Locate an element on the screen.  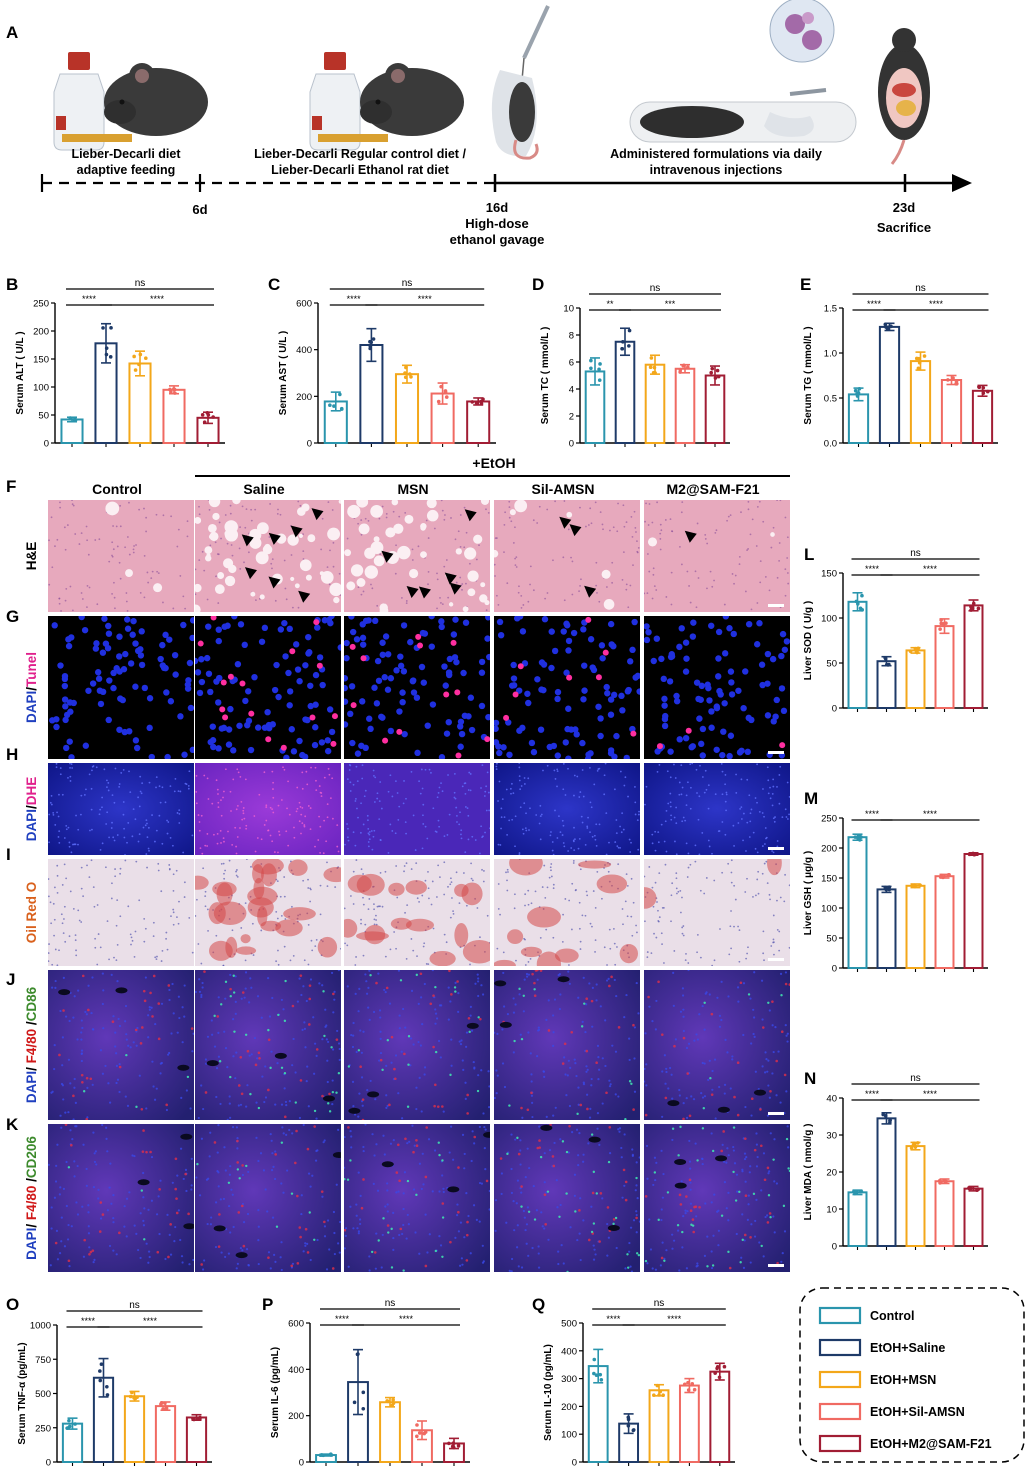
legend-swatch is located at coordinates (840, 1411).